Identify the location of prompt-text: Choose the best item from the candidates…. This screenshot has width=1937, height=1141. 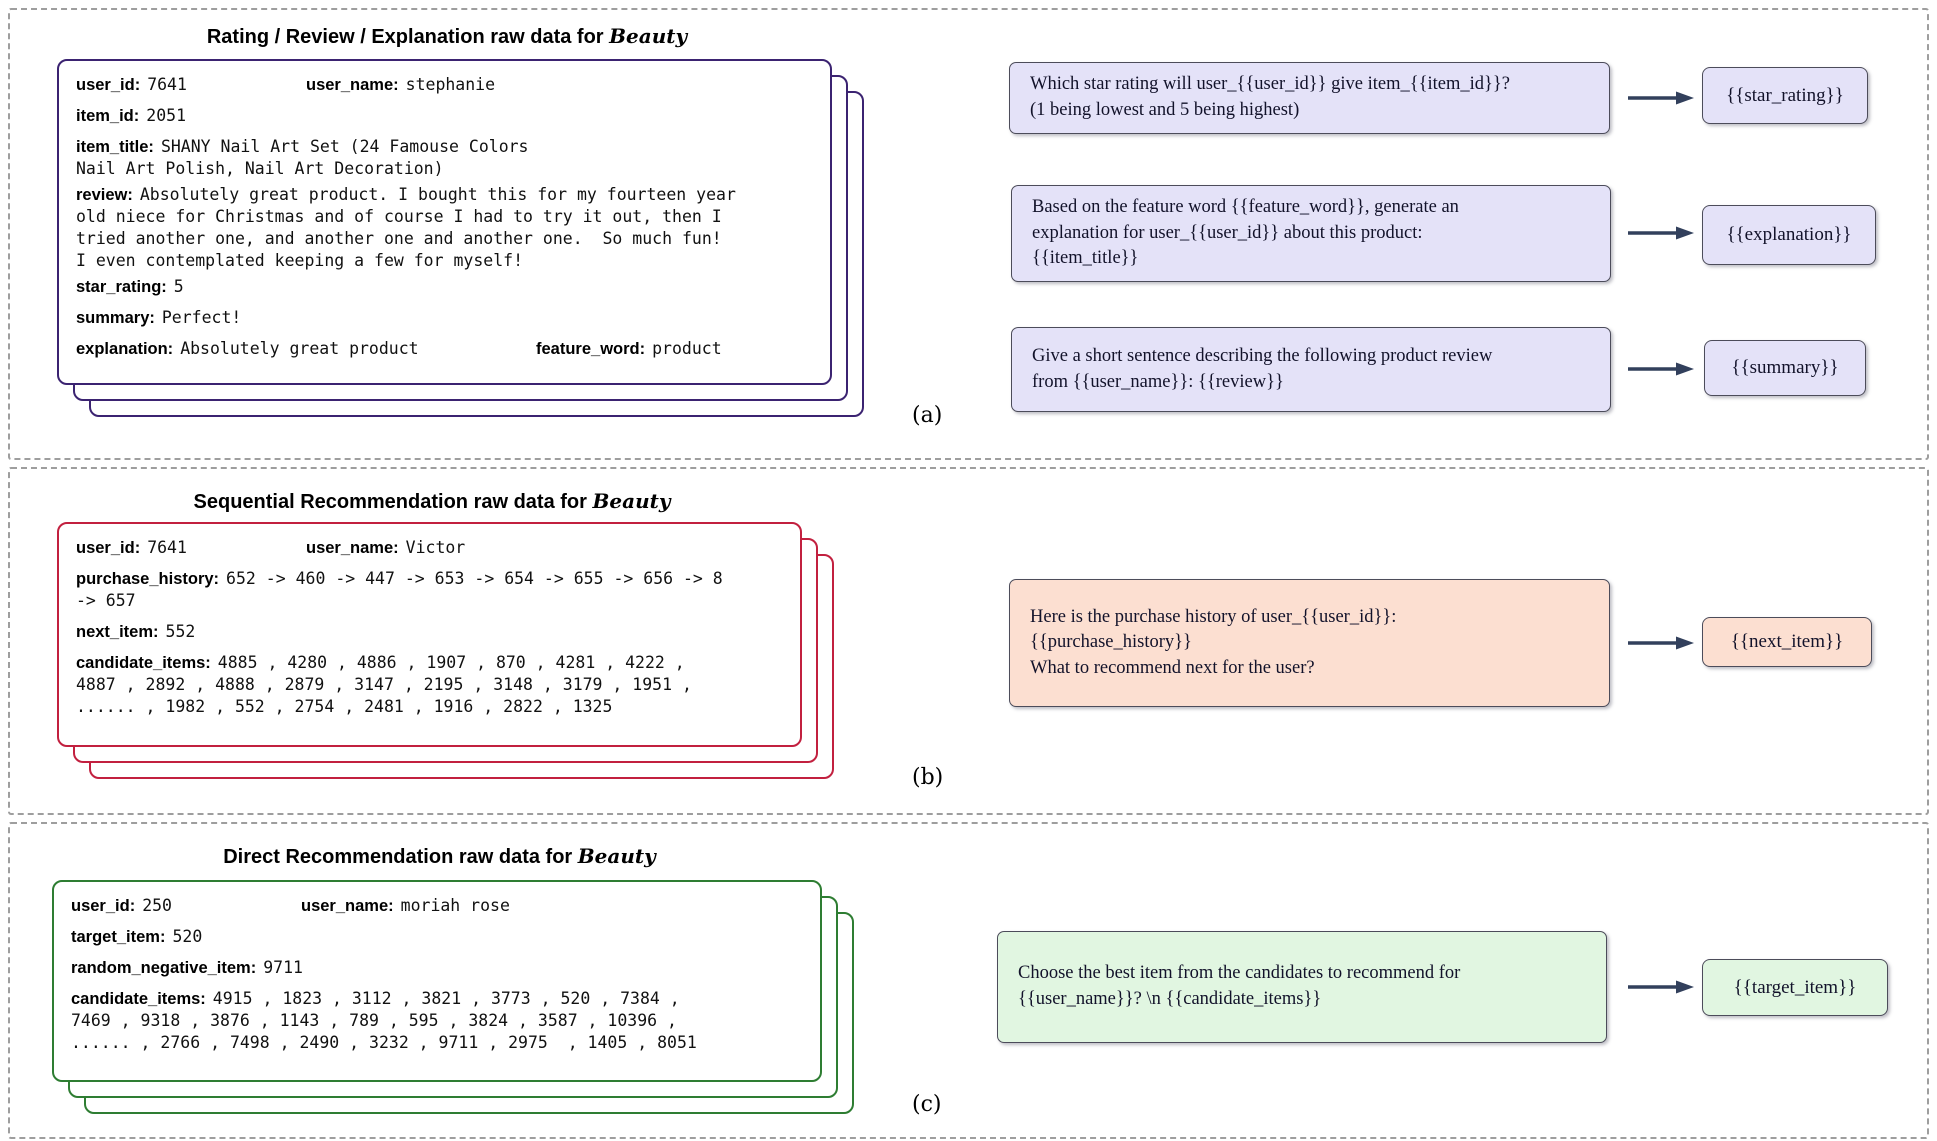
(1239, 986).